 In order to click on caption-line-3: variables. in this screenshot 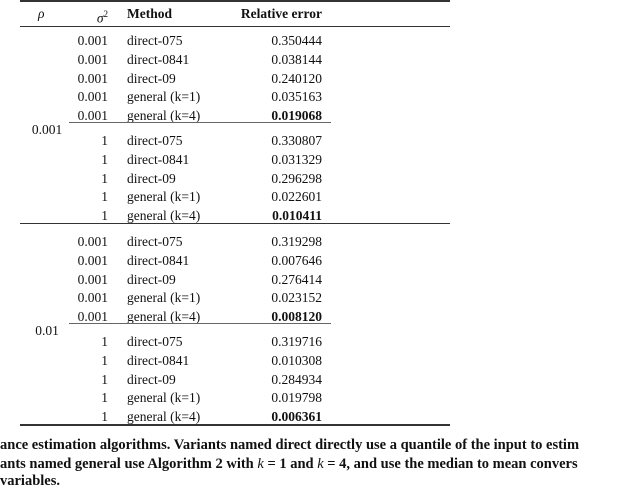, I will do `click(30, 481)`.